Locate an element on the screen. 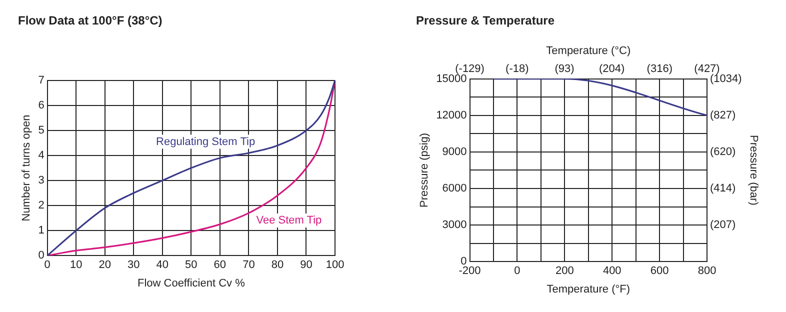 This screenshot has width=786, height=312. x-tick-label: 600 is located at coordinates (659, 271).